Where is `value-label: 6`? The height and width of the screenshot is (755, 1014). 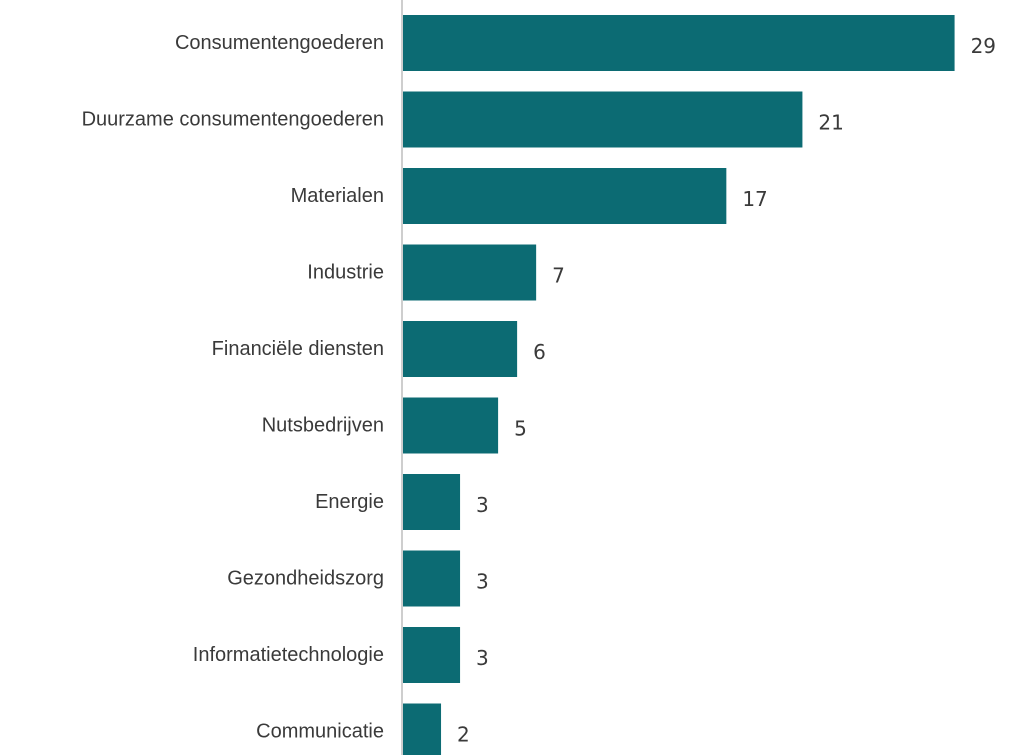
value-label: 6 is located at coordinates (539, 352).